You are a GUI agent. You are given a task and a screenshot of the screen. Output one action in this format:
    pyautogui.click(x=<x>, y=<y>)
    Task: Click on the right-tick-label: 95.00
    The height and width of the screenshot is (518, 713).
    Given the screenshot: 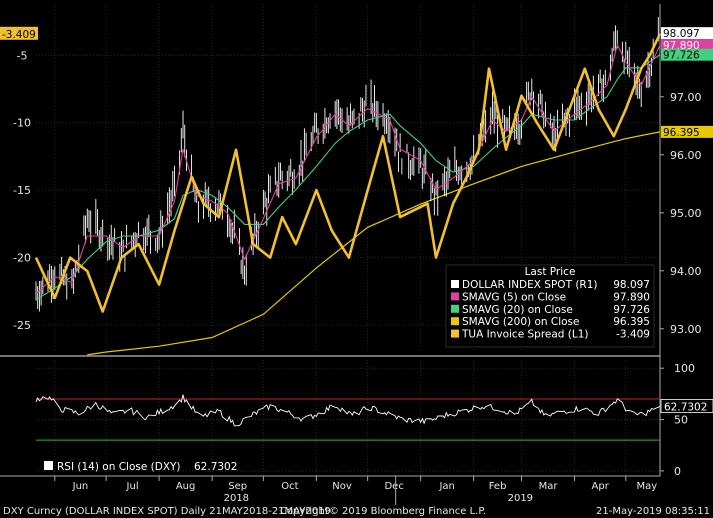 What is the action you would take?
    pyautogui.click(x=686, y=213)
    